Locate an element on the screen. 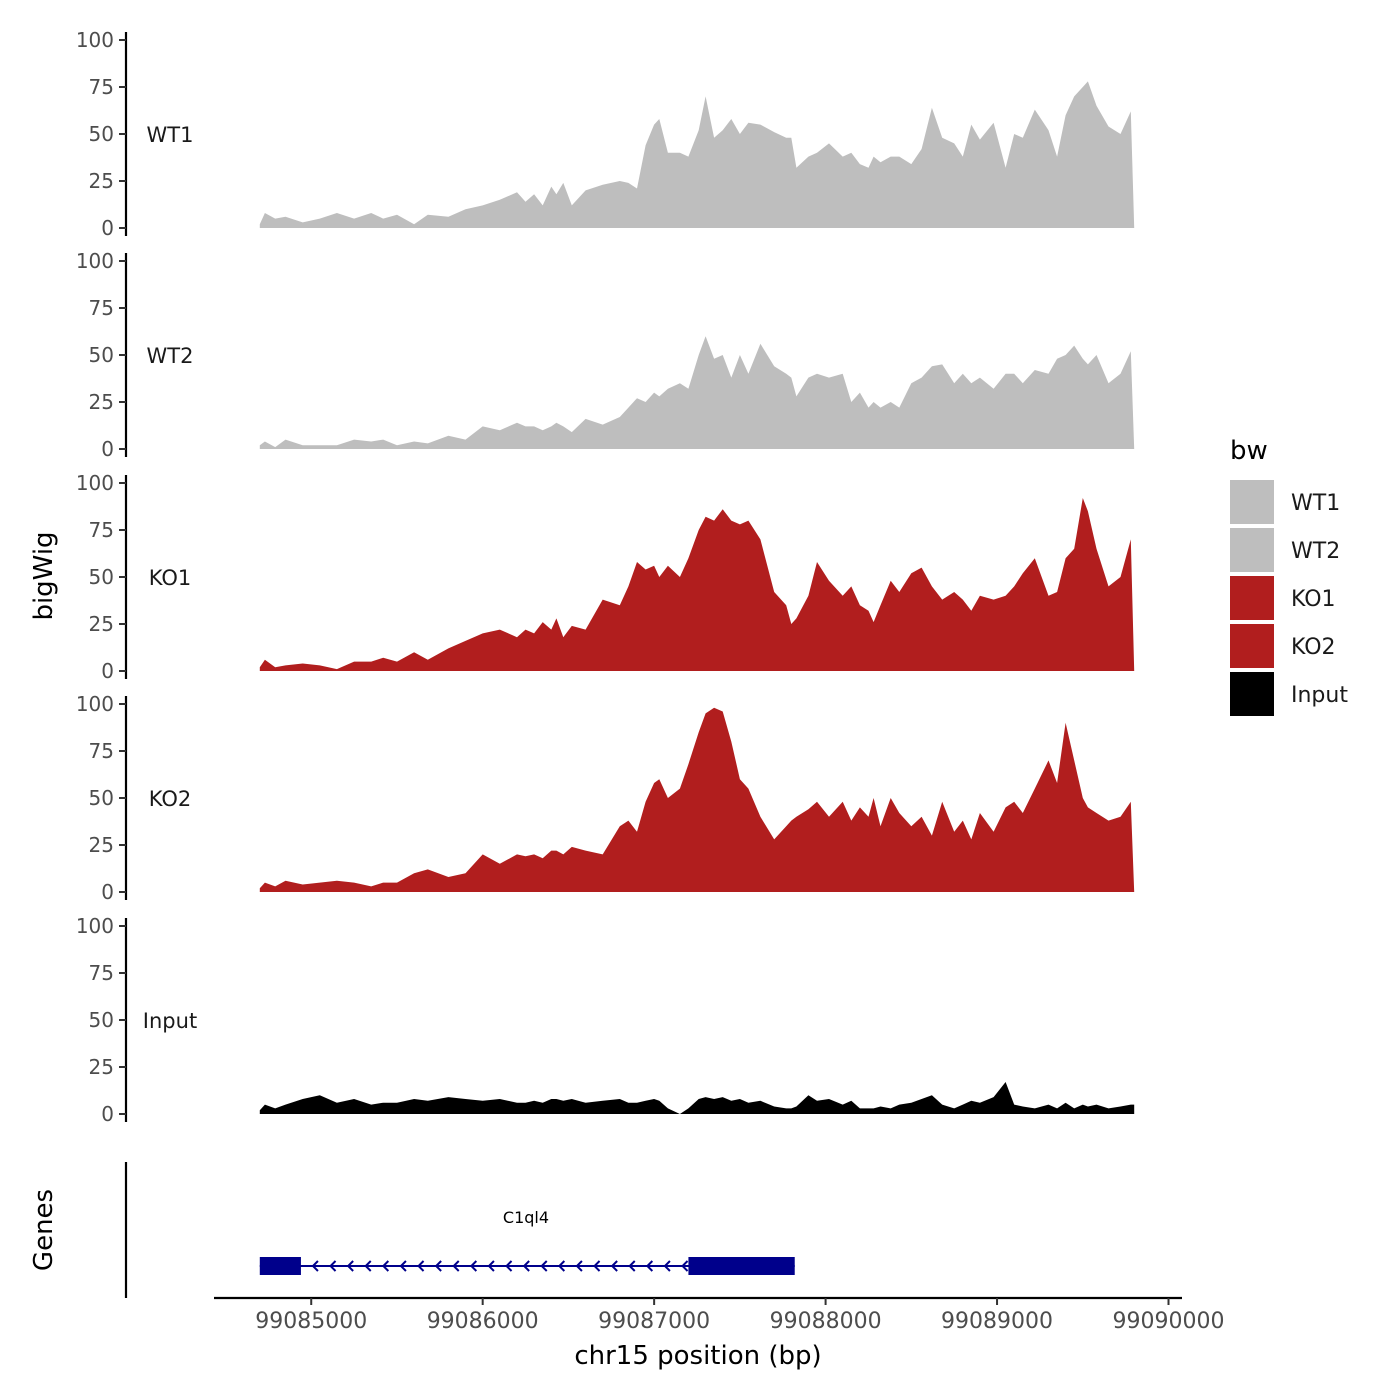 The height and width of the screenshot is (1400, 1400). genes-axis-title: Genes is located at coordinates (44, 1230).